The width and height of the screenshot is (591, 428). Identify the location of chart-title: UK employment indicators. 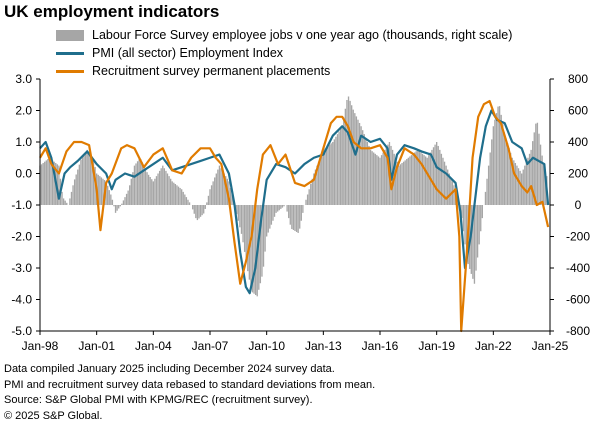
(112, 11).